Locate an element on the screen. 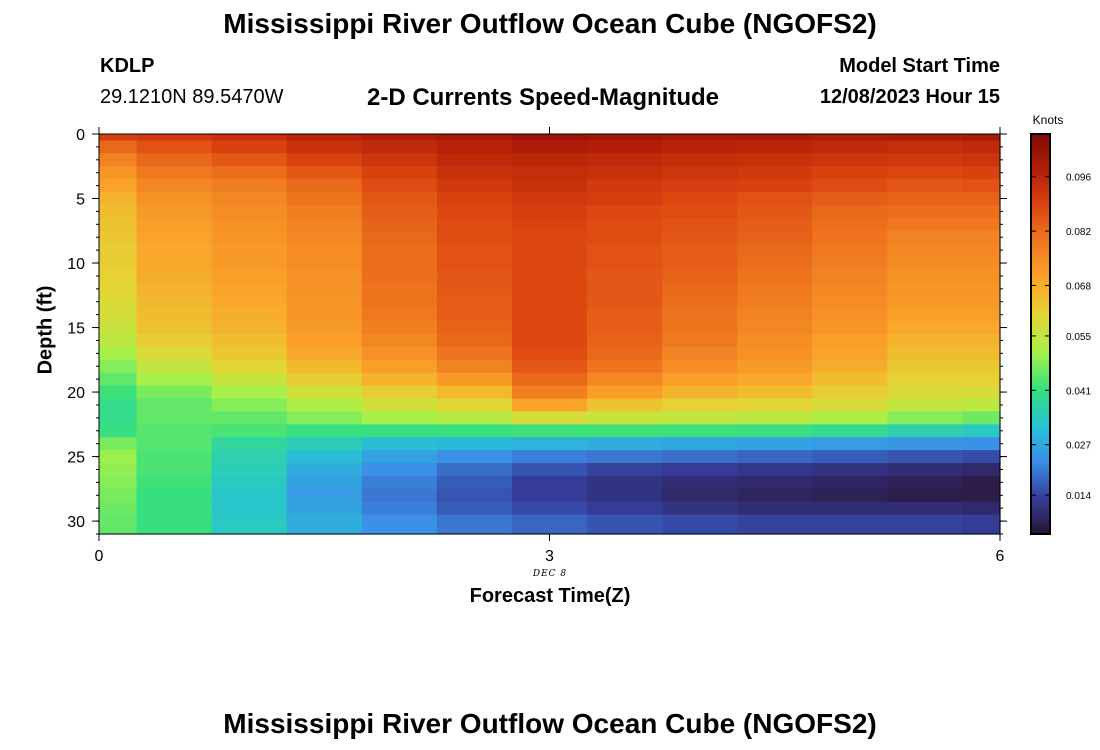  colorbar-ticks: 0.014 0.027 0.041 0.055 0.068 0.082 0.096 is located at coordinates (1061, 337).